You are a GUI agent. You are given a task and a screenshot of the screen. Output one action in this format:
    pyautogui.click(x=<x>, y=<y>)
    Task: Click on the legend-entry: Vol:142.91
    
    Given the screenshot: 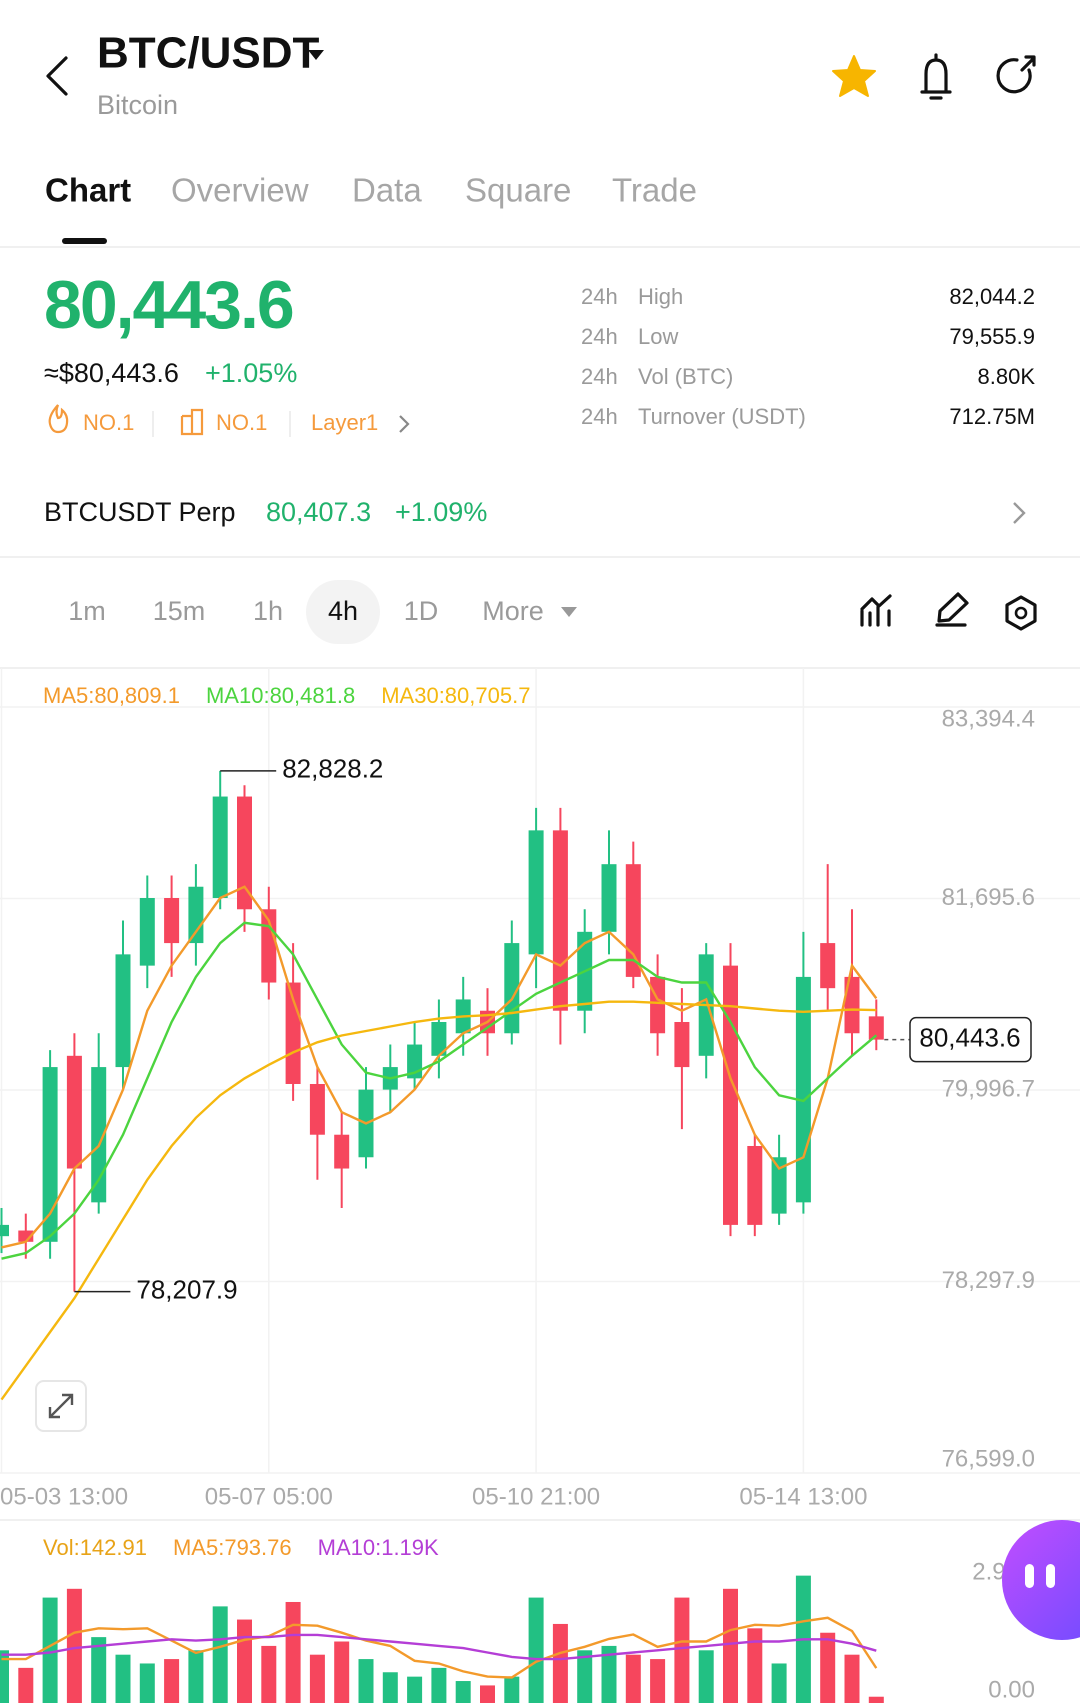 What is the action you would take?
    pyautogui.click(x=95, y=1547)
    